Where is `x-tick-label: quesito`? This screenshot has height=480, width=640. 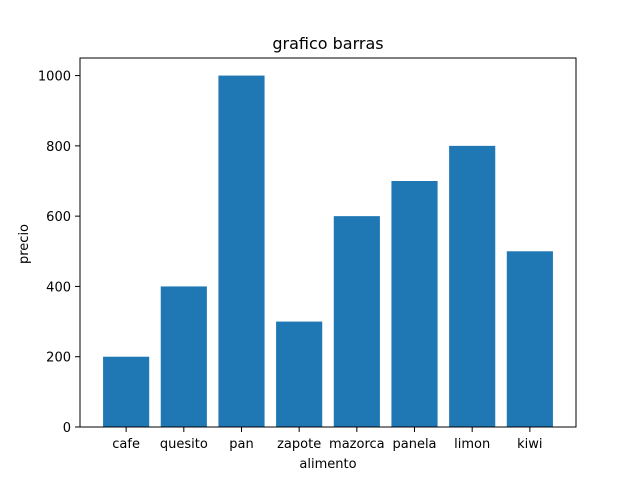 x-tick-label: quesito is located at coordinates (184, 444).